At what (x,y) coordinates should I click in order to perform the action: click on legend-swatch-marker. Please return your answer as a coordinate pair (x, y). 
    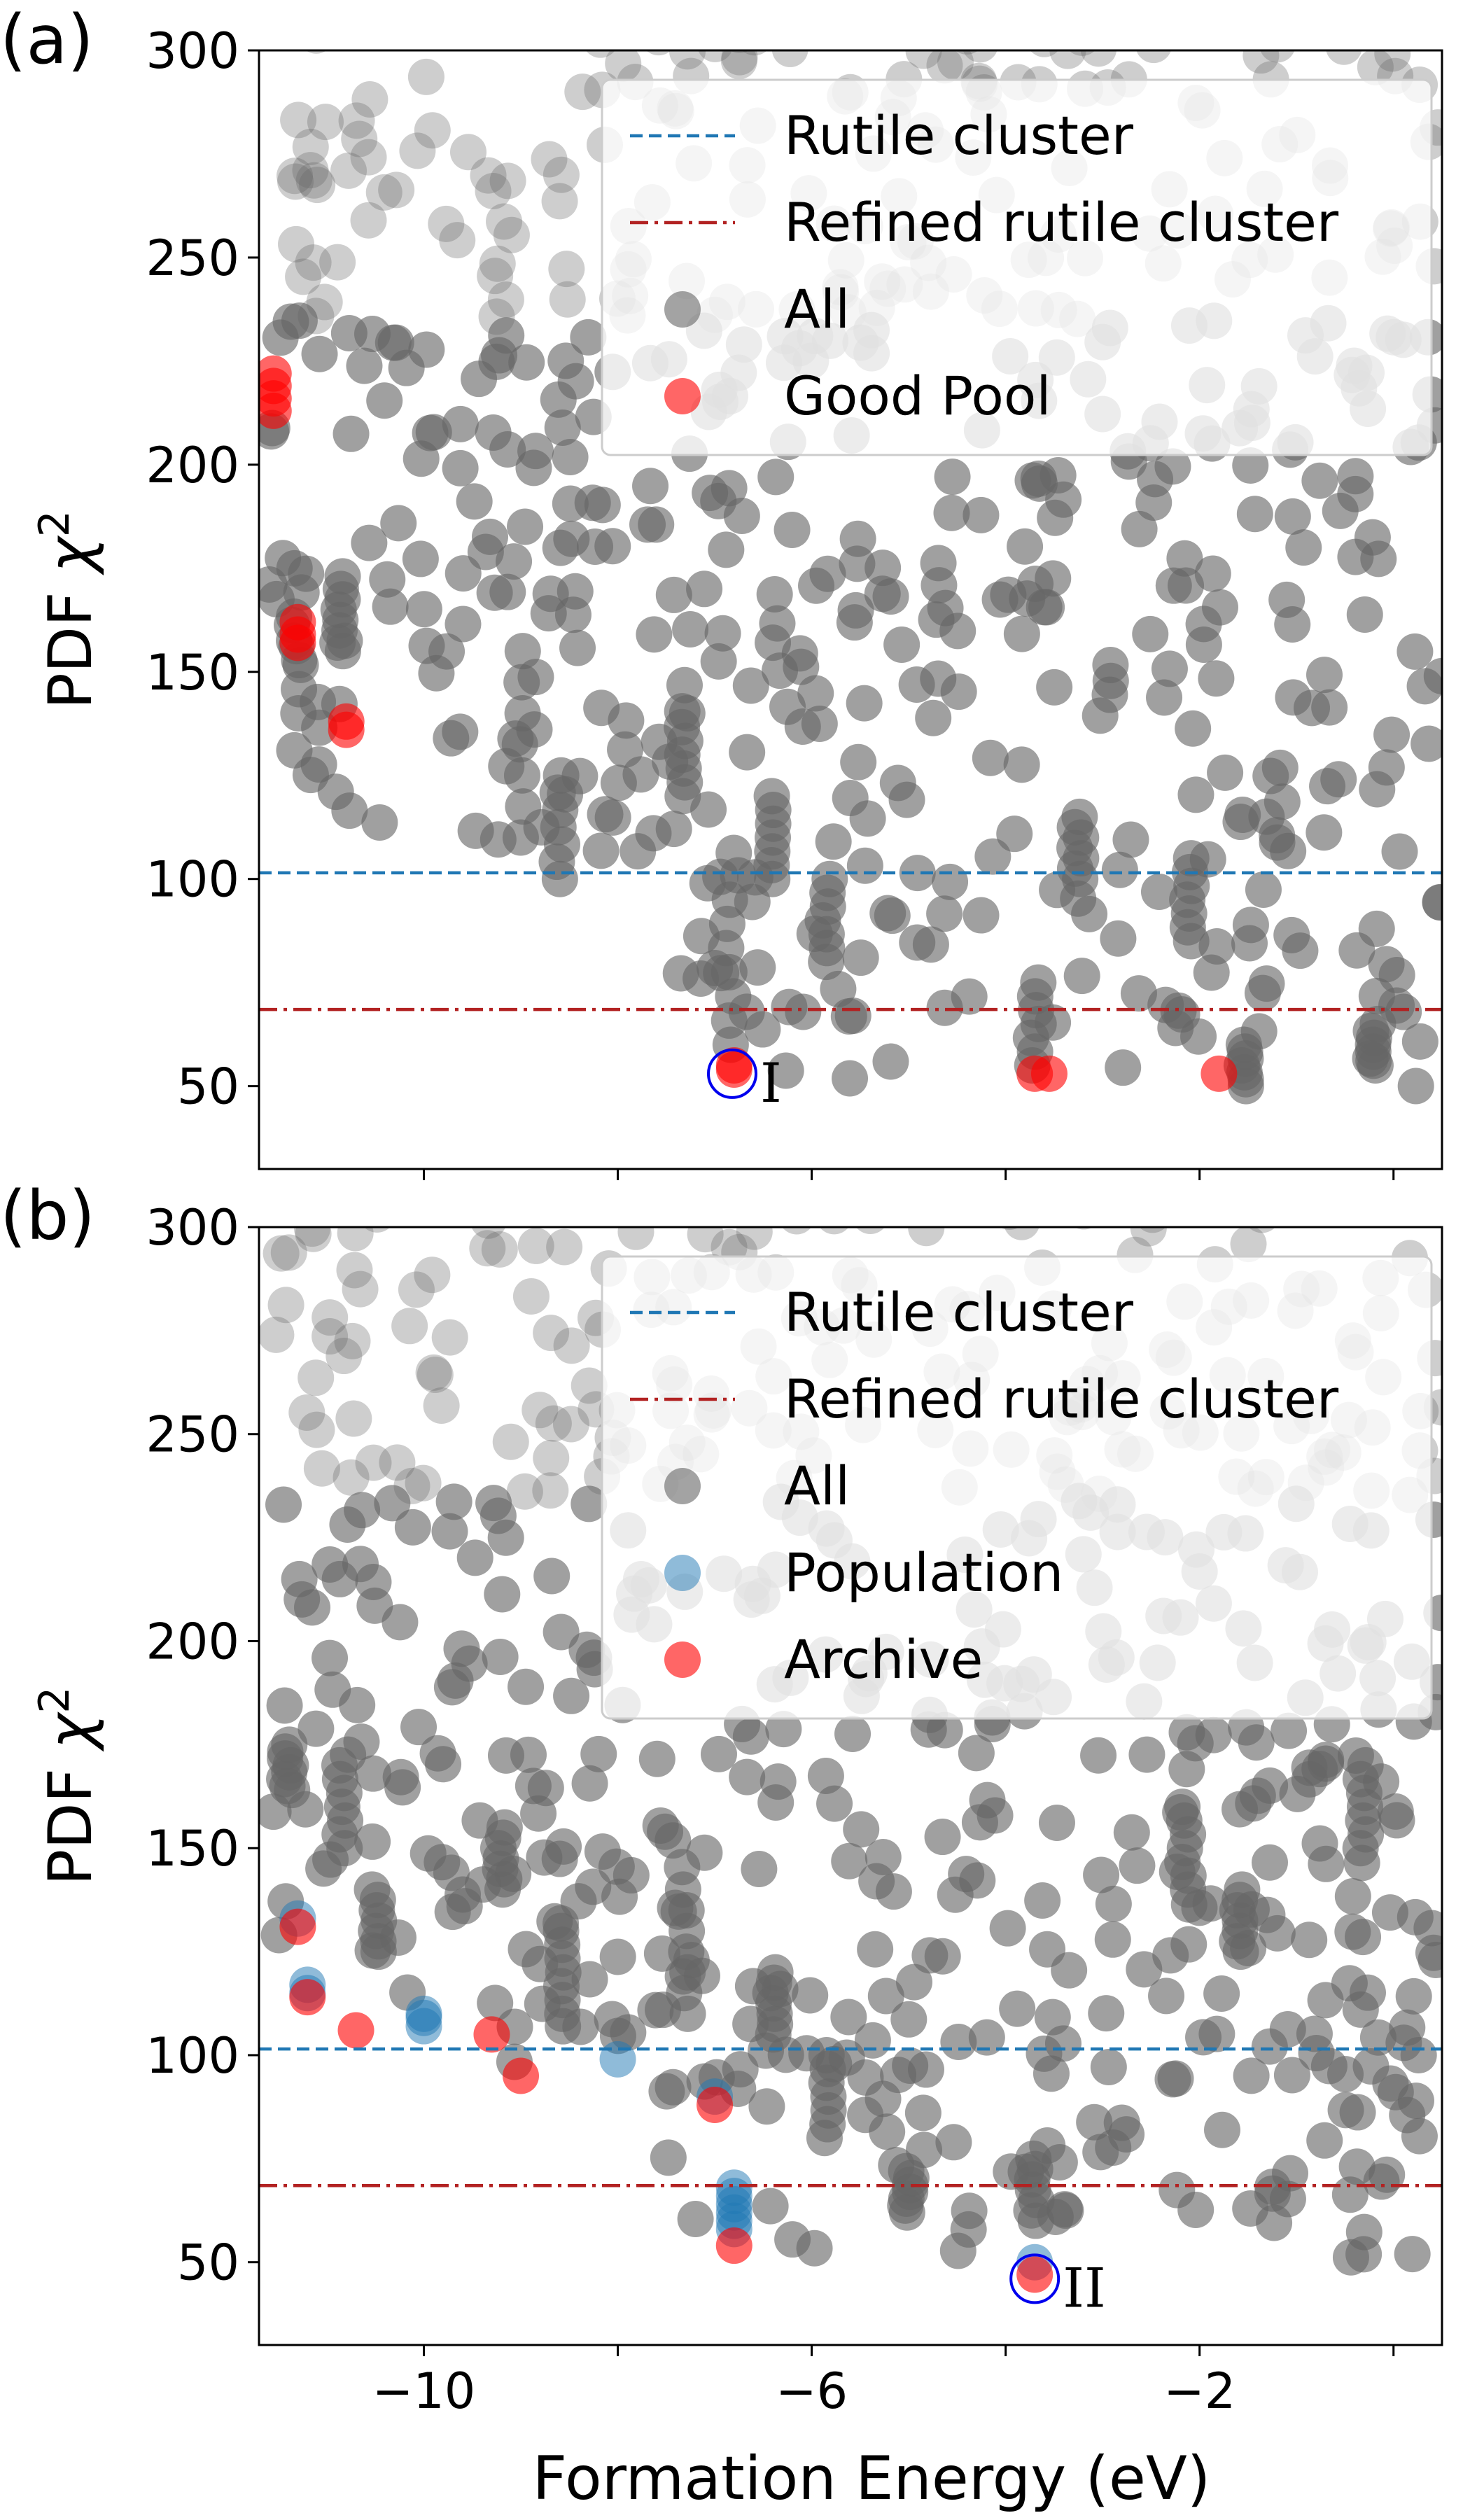
    Looking at the image, I should click on (682, 1573).